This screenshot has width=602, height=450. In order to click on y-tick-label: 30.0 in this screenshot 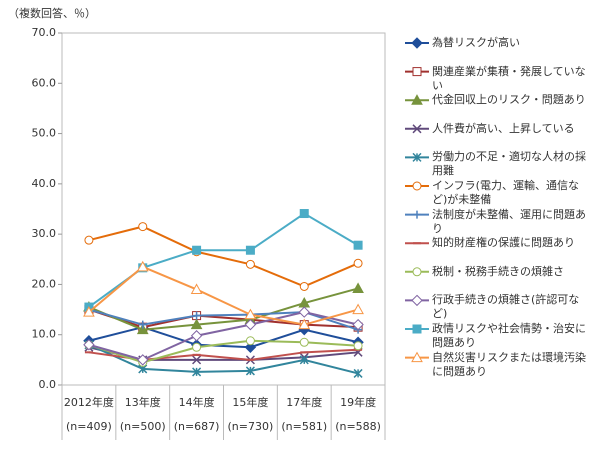, I will do `click(44, 233)`.